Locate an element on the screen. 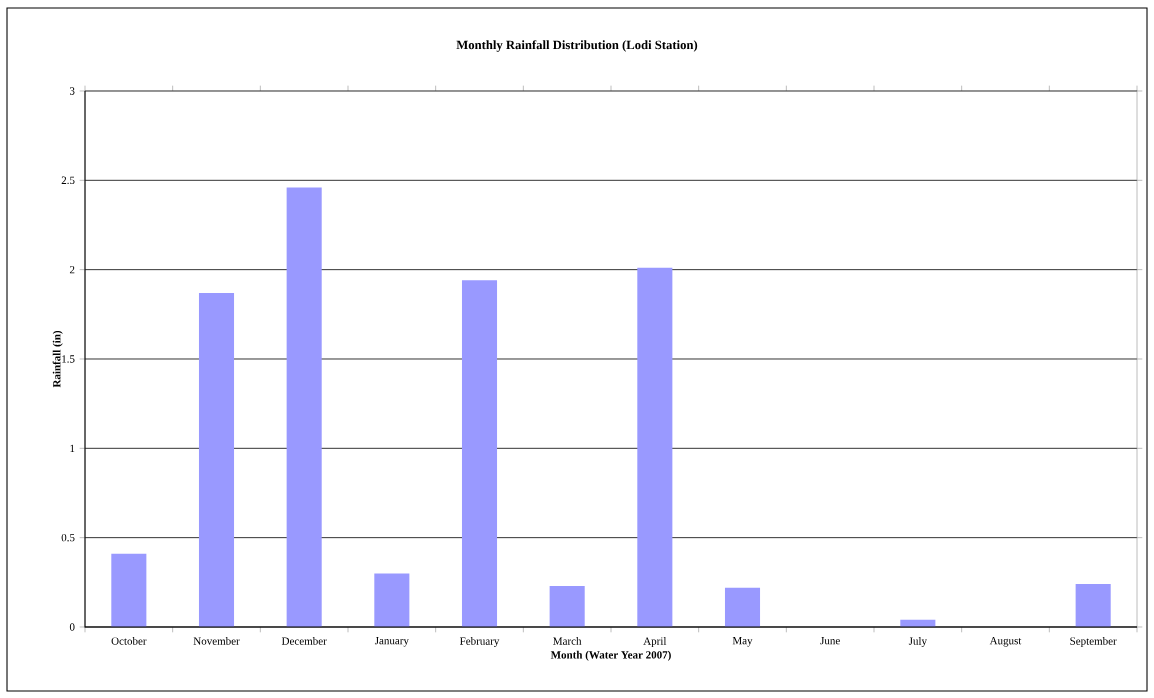 The height and width of the screenshot is (698, 1154). y-tick-label: 1 is located at coordinates (72, 448).